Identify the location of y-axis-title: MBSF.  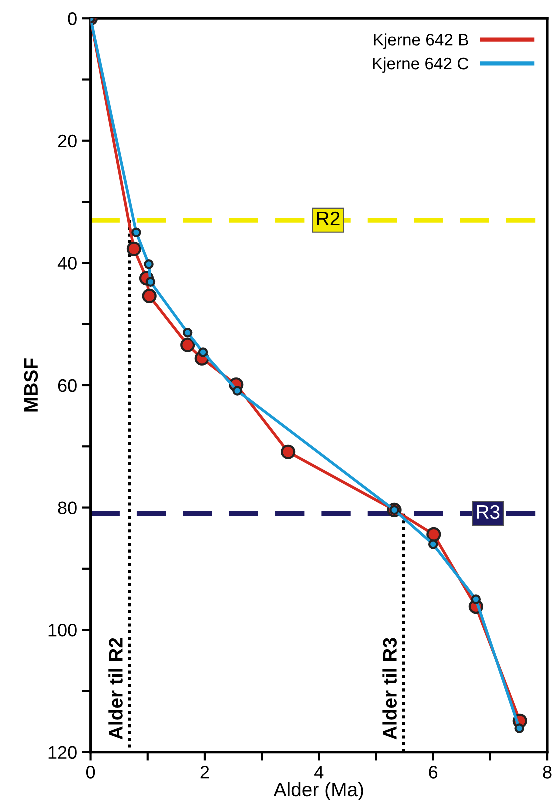
(31, 385).